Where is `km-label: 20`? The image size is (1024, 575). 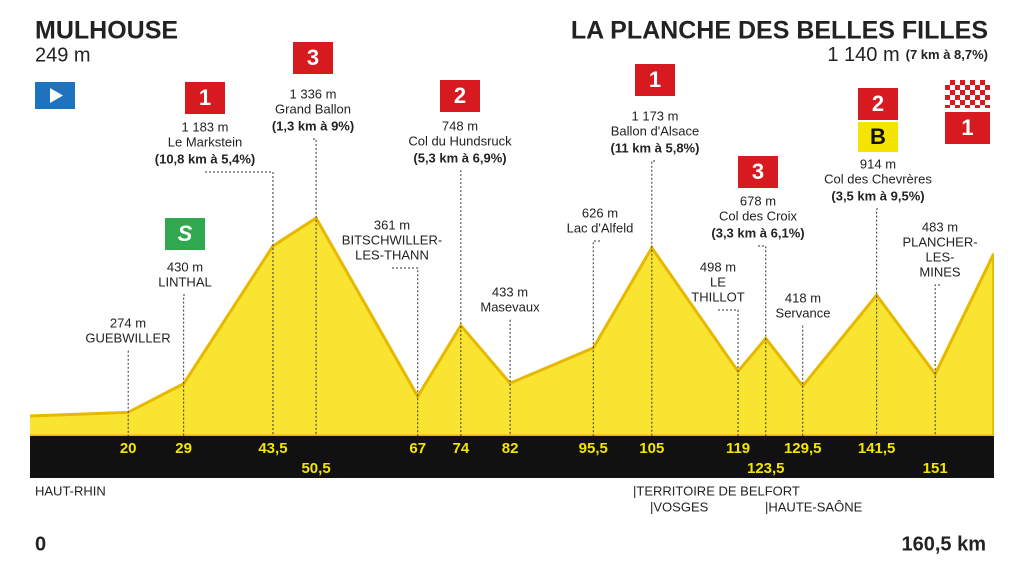
km-label: 20 is located at coordinates (128, 448).